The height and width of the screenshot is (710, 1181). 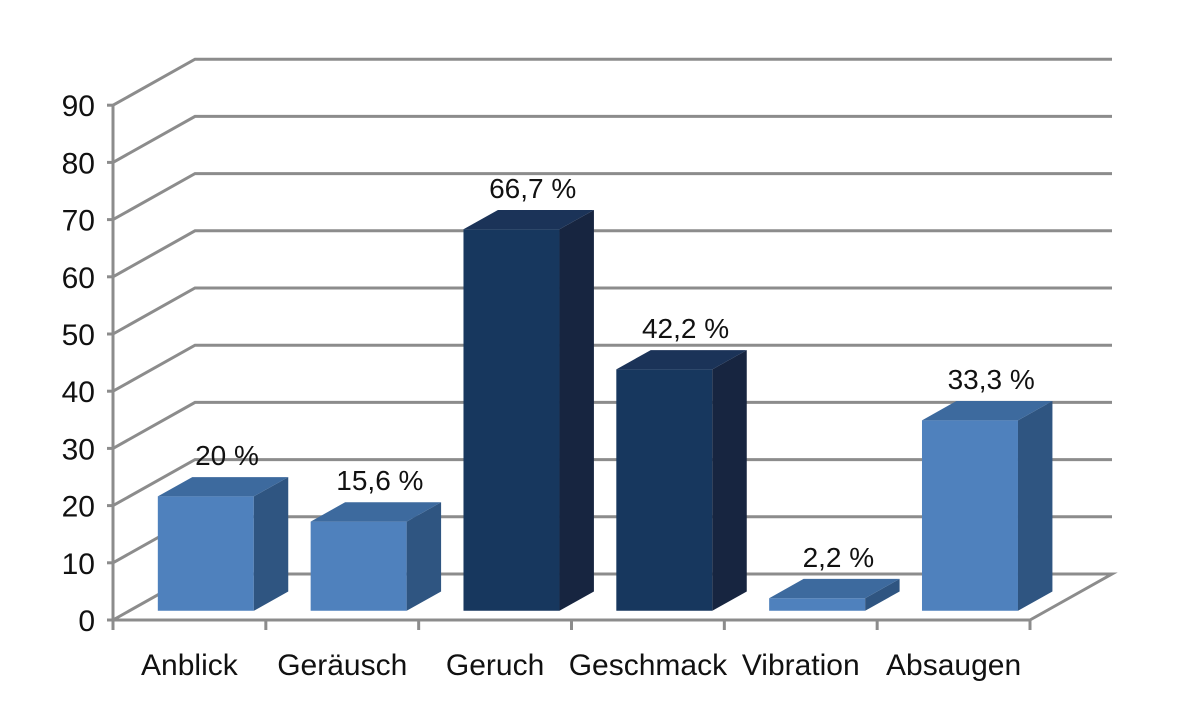 I want to click on y-tick-label: 70, so click(x=78, y=221).